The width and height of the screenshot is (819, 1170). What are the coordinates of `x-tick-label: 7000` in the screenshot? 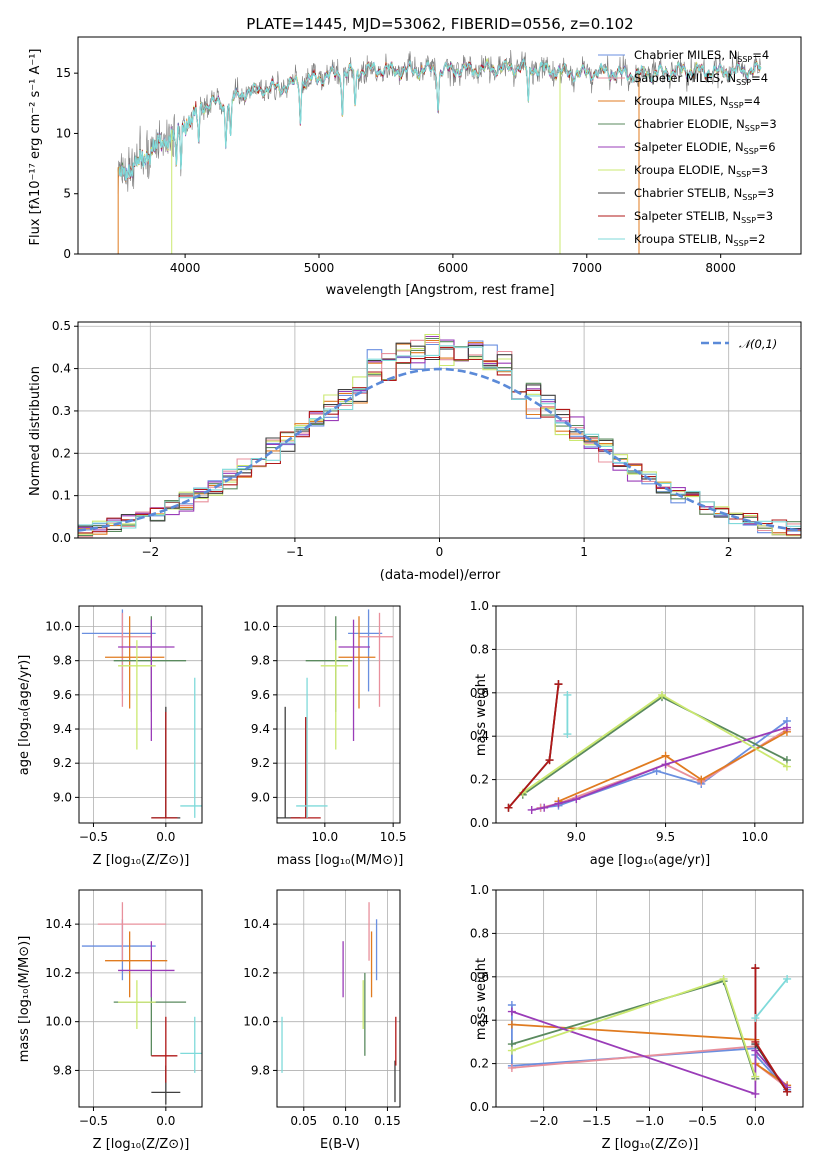 It's located at (587, 268).